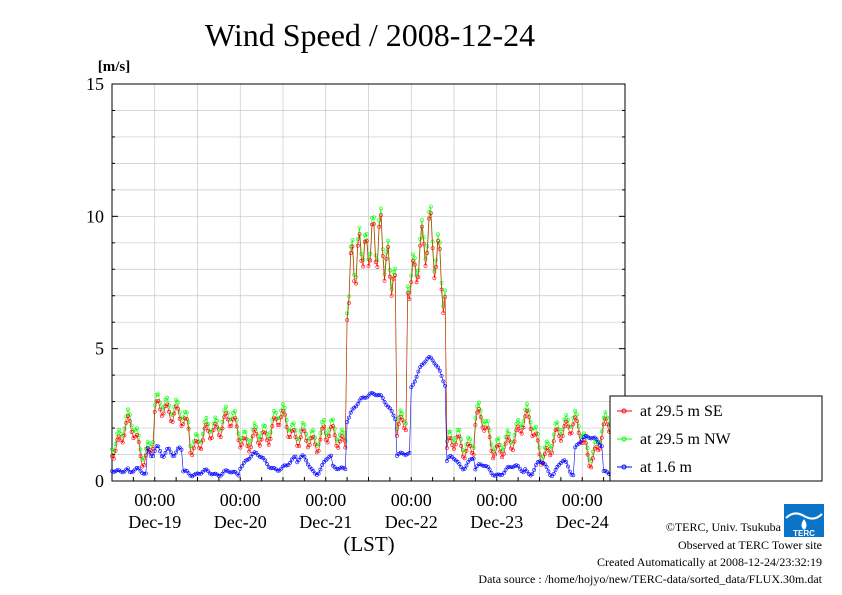 This screenshot has width=842, height=595. Describe the element at coordinates (804, 533) in the screenshot. I see `logo-text: TERC` at that location.